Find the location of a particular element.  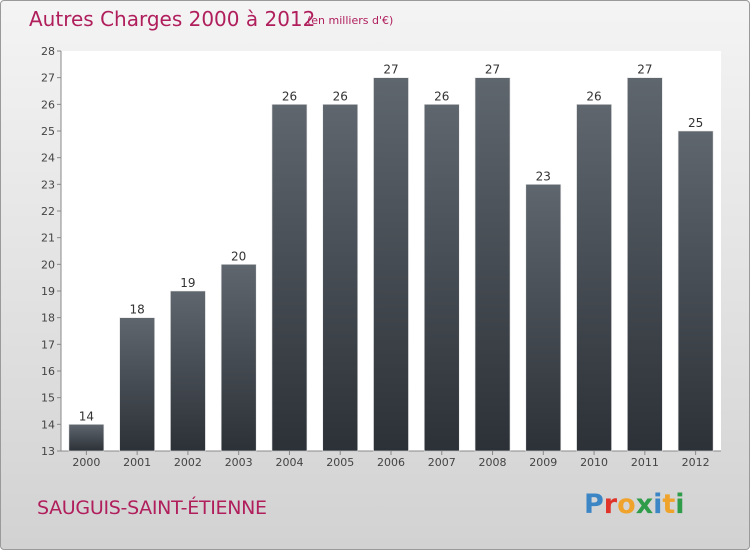

x-tick-label: 2002 is located at coordinates (188, 462).